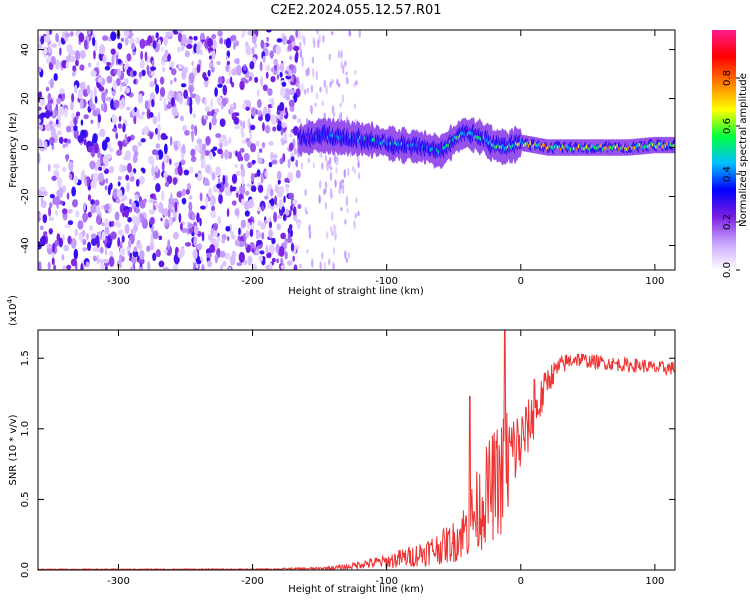  What do you see at coordinates (118, 281) in the screenshot?
I see `spectrogram-x-tick-label: -300` at bounding box center [118, 281].